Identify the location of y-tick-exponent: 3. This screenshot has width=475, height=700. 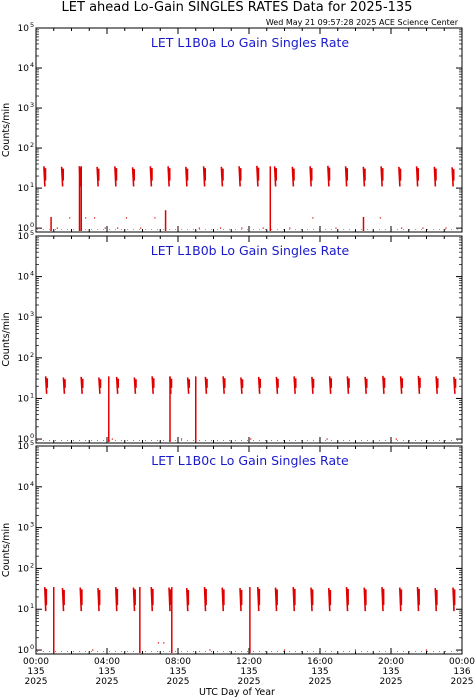
(32, 314).